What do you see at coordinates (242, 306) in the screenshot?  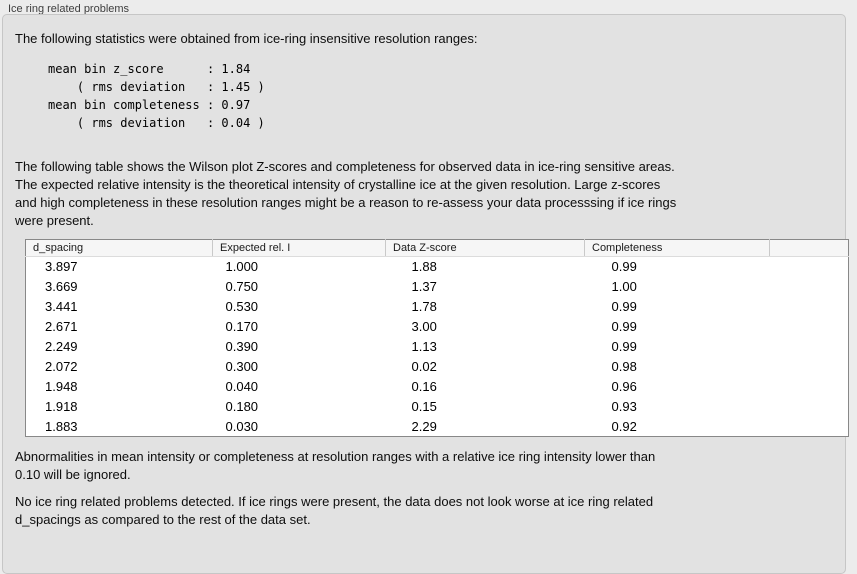 I see `table-cell: 0.530` at bounding box center [242, 306].